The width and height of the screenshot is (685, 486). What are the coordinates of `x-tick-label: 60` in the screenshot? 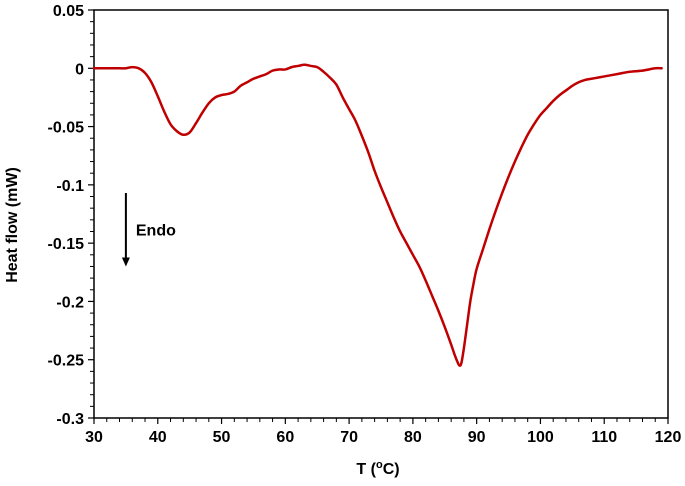 It's located at (285, 437).